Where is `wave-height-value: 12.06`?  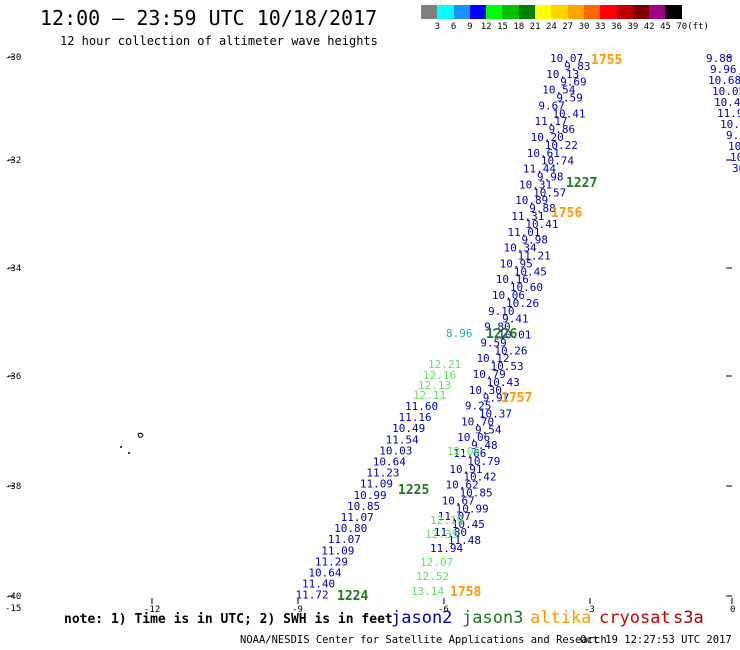 wave-height-value: 12.06 is located at coordinates (463, 451).